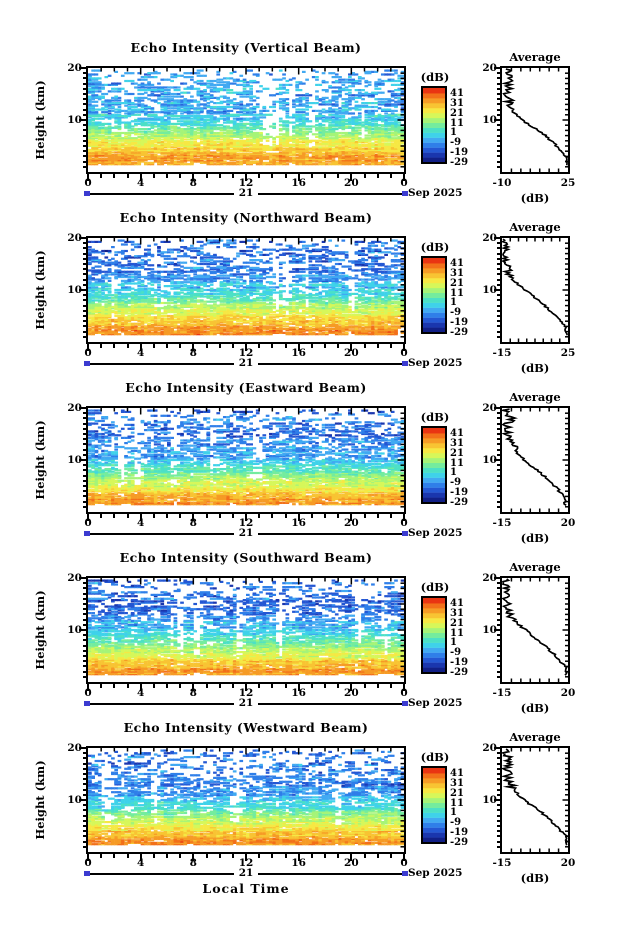  Describe the element at coordinates (246, 47) in the screenshot. I see `panel-title: Echo Intensity (Vertical Beam)` at that location.